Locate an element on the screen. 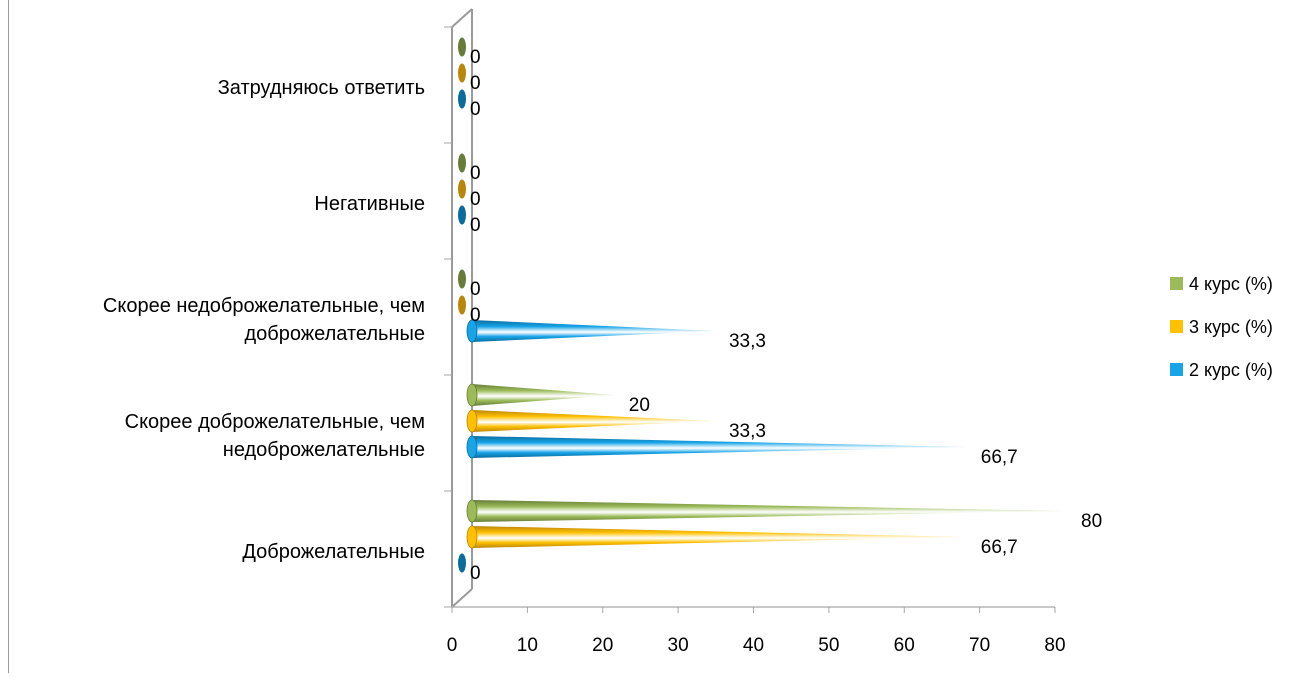 The width and height of the screenshot is (1291, 678). frame-left-border is located at coordinates (8, 336).